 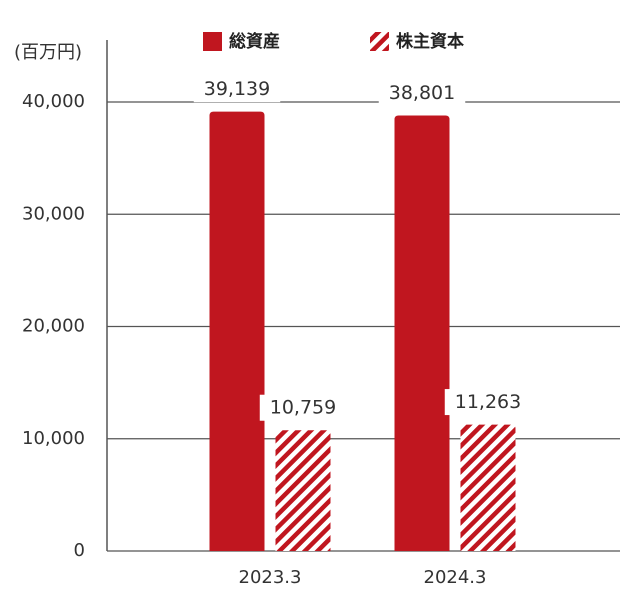 I want to click on y-tick-label: 0, so click(x=79, y=550).